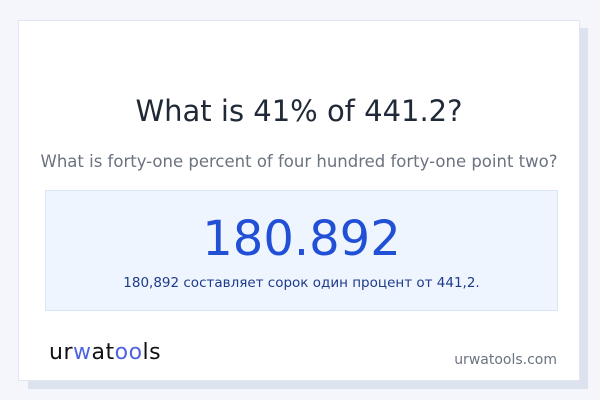  What do you see at coordinates (152, 352) in the screenshot?
I see `logo-text: ls` at bounding box center [152, 352].